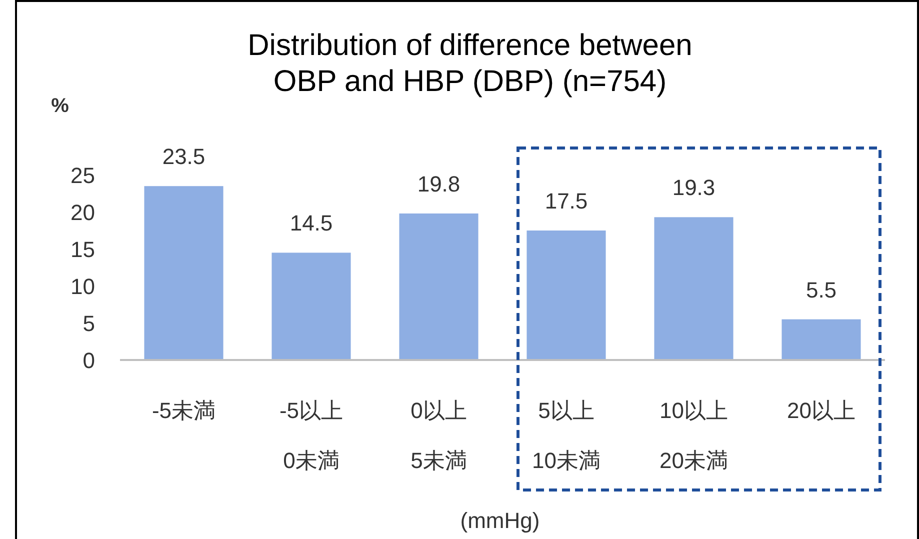 The height and width of the screenshot is (539, 919). Describe the element at coordinates (694, 435) in the screenshot. I see `x-tick-label: 10以上 20未満` at that location.